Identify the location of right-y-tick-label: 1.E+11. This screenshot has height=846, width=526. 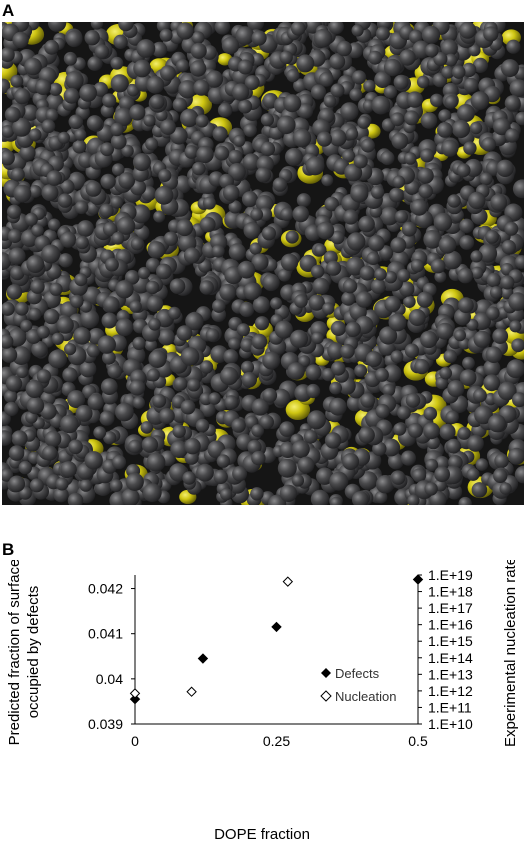
(450, 707).